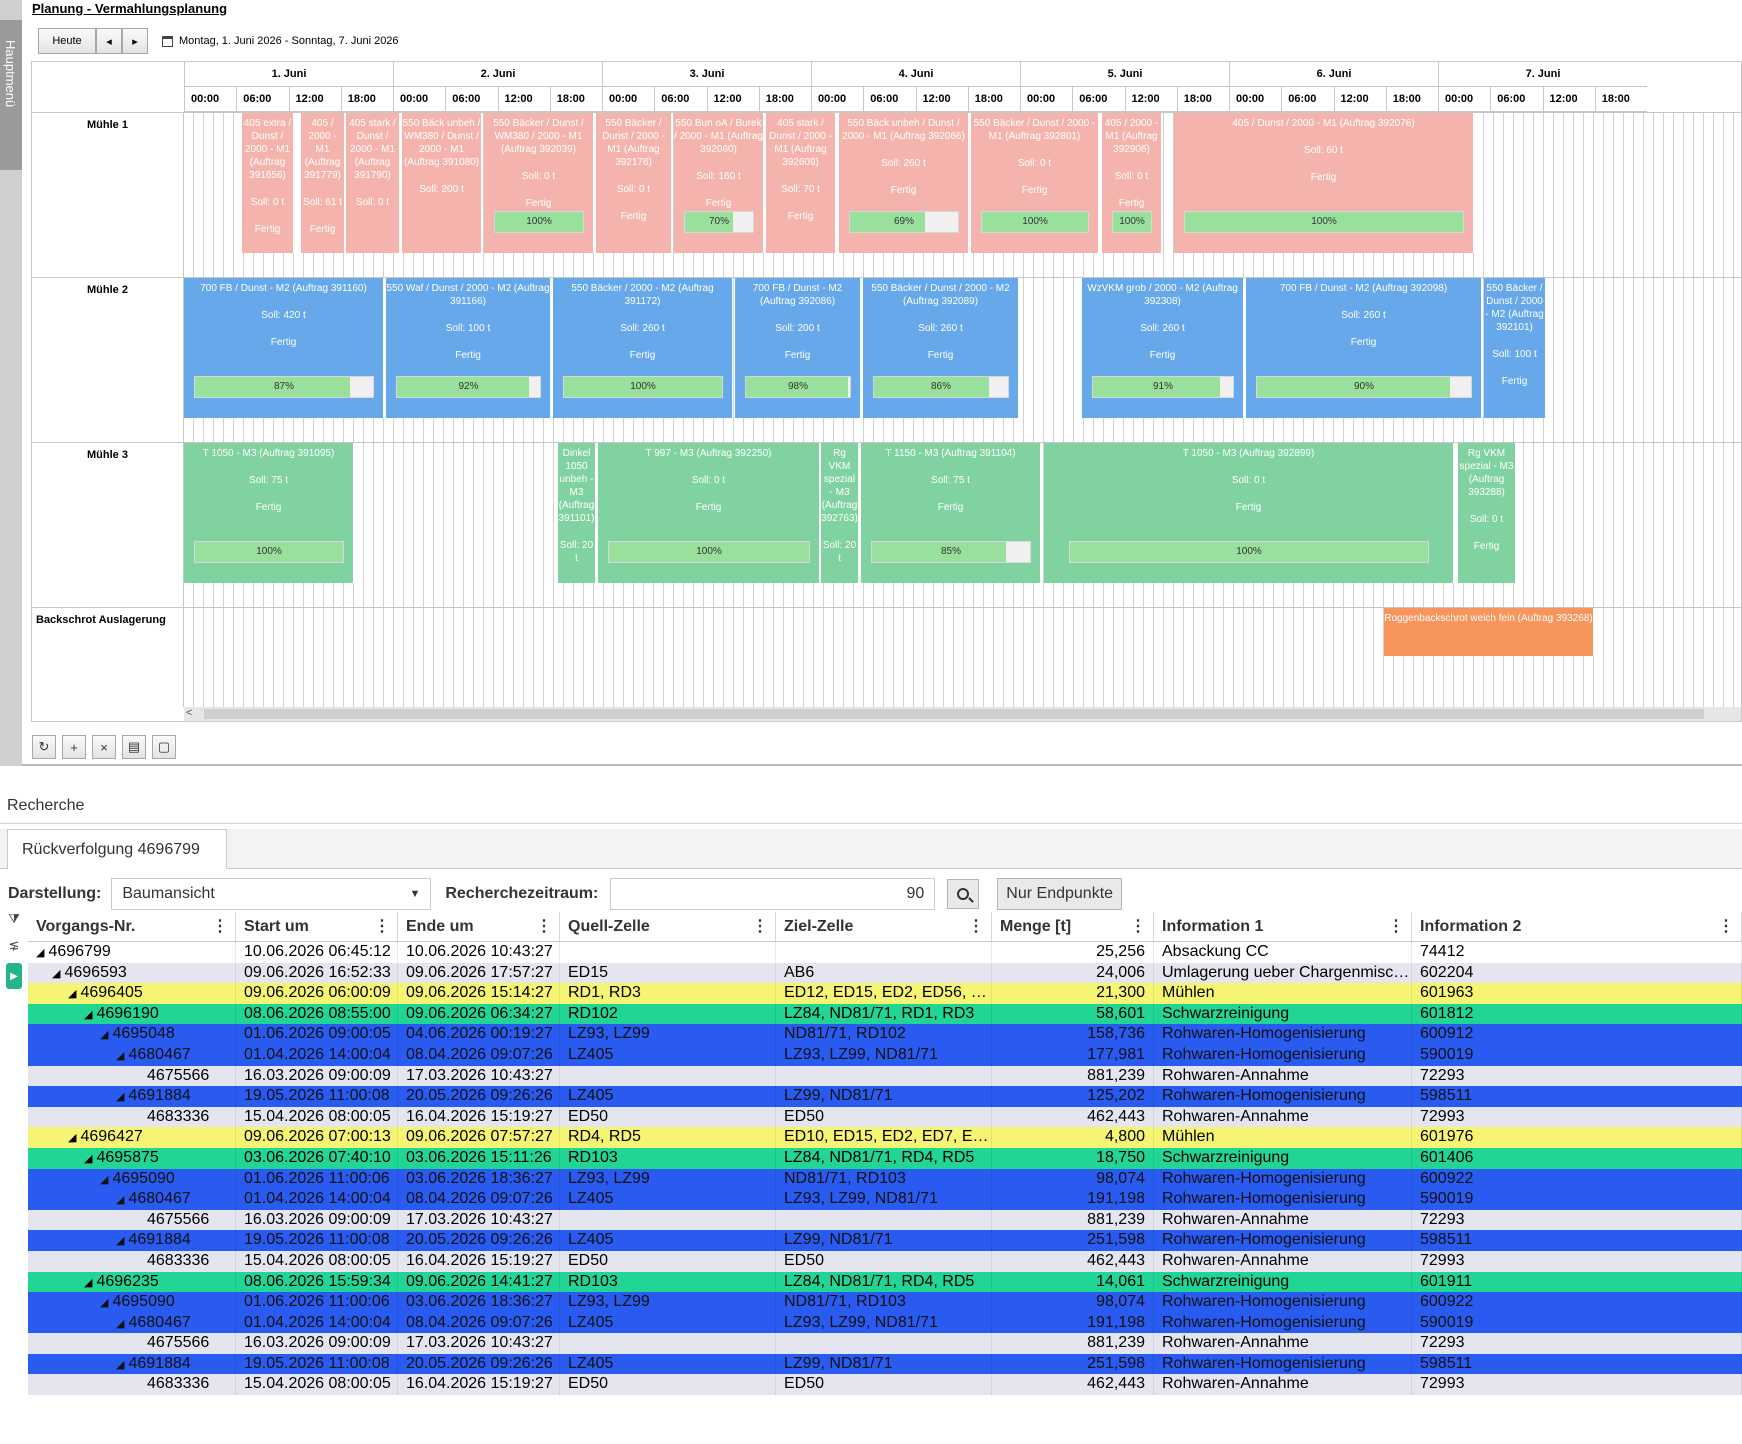 The width and height of the screenshot is (1742, 1444). Describe the element at coordinates (14, 918) in the screenshot. I see `filter-icon: ⧩` at that location.